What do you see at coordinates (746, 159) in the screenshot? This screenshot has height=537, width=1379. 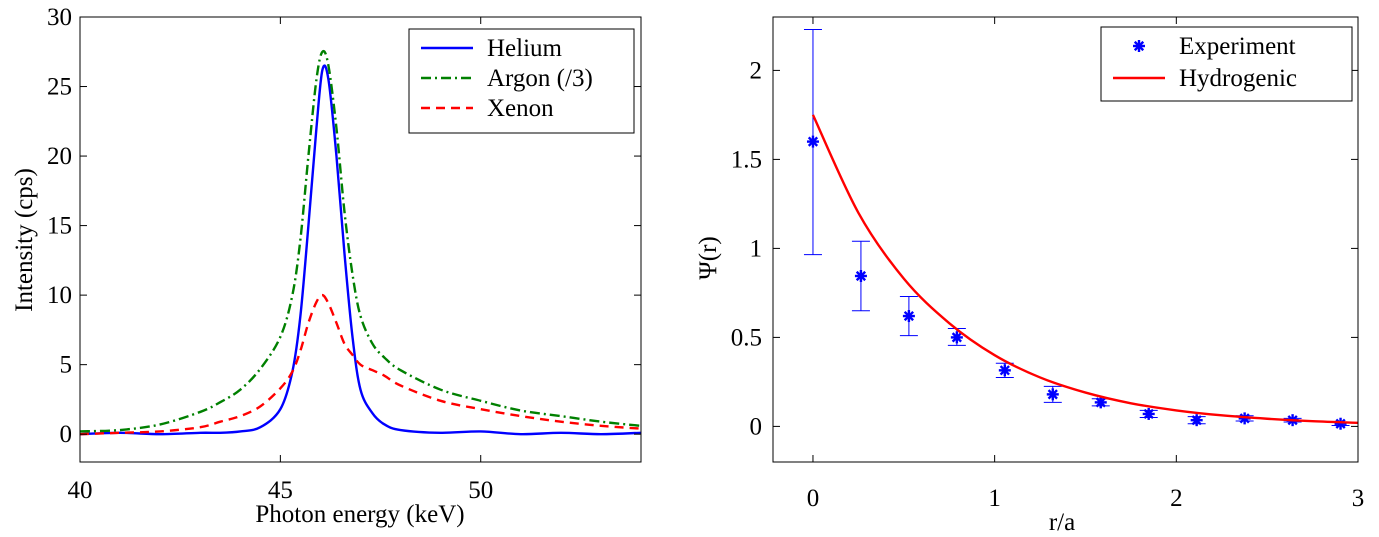 I see `y-tick-label: 1.5` at bounding box center [746, 159].